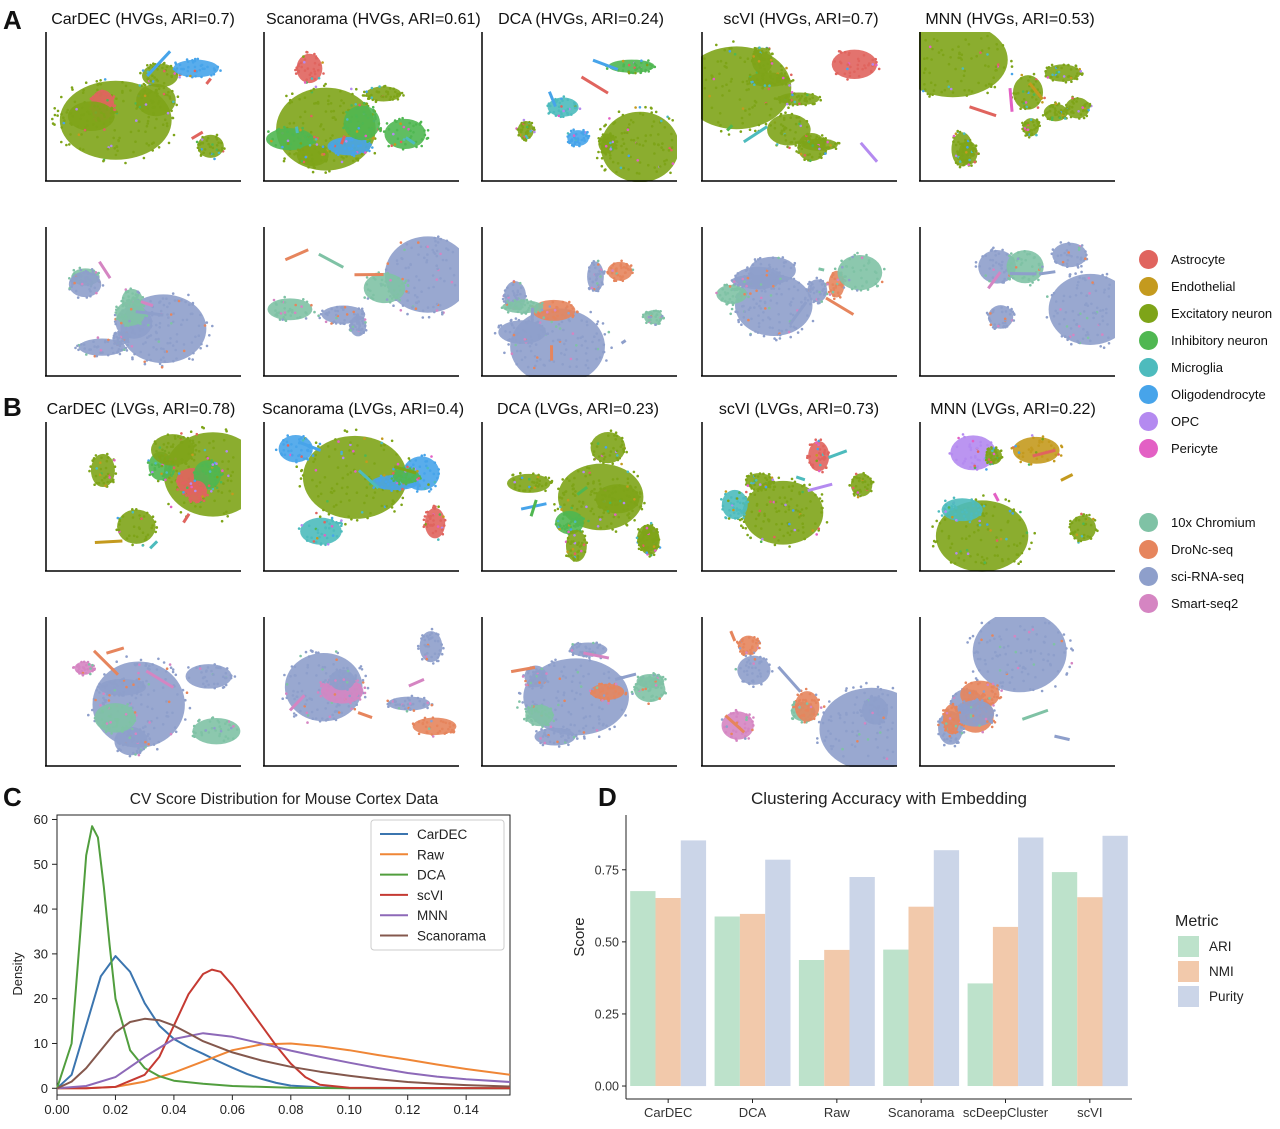  What do you see at coordinates (1017, 107) in the screenshot?
I see `umap-scatter` at bounding box center [1017, 107].